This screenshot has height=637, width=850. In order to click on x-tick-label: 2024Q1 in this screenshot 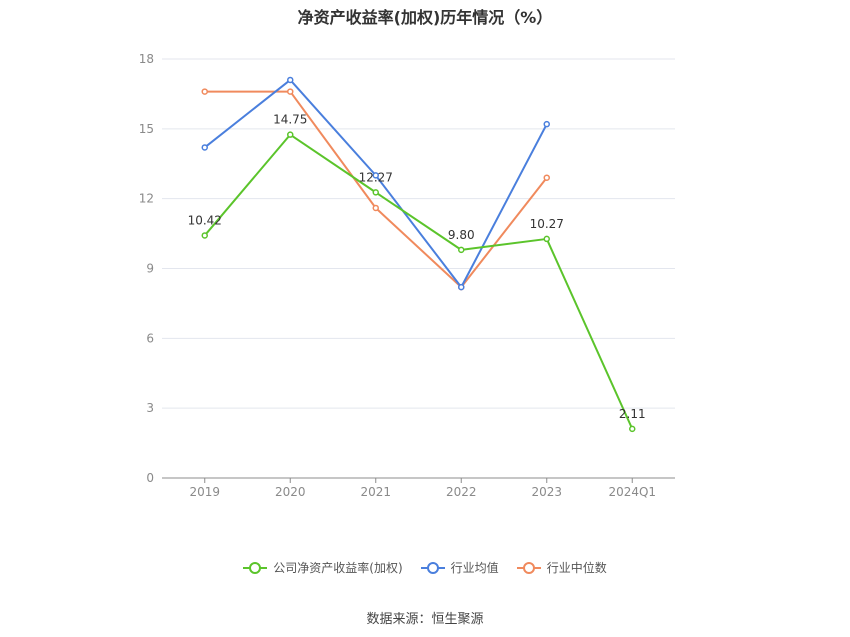, I will do `click(632, 492)`.